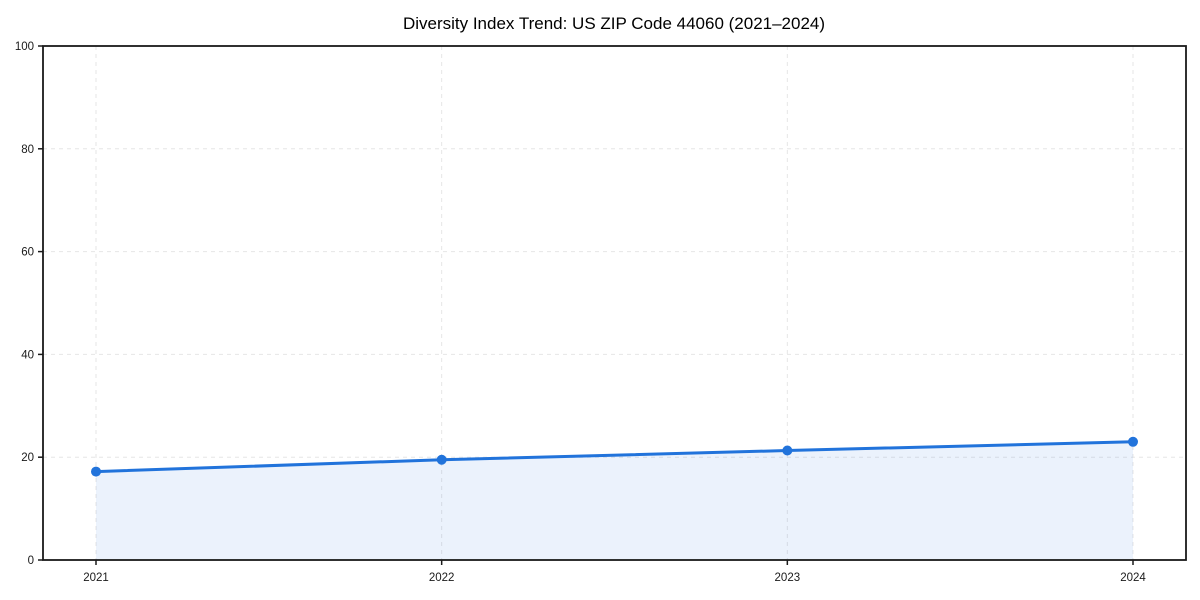 This screenshot has width=1200, height=600. I want to click on y-tick-label: 100, so click(24, 47).